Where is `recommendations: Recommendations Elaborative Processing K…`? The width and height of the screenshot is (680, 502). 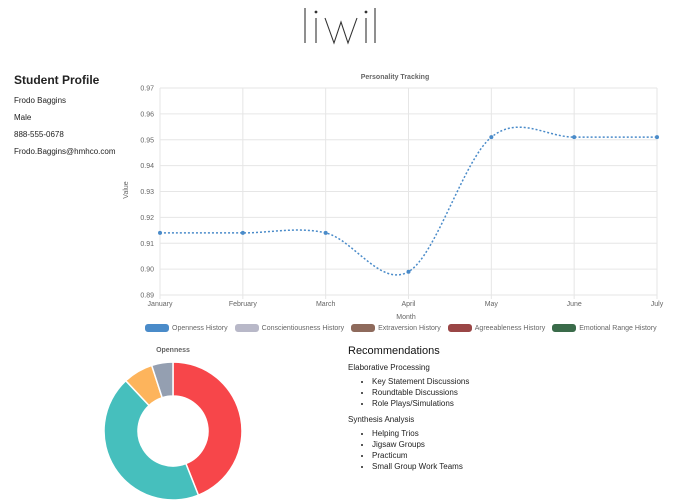 recommendations: Recommendations Elaborative Processing K… is located at coordinates (408, 411).